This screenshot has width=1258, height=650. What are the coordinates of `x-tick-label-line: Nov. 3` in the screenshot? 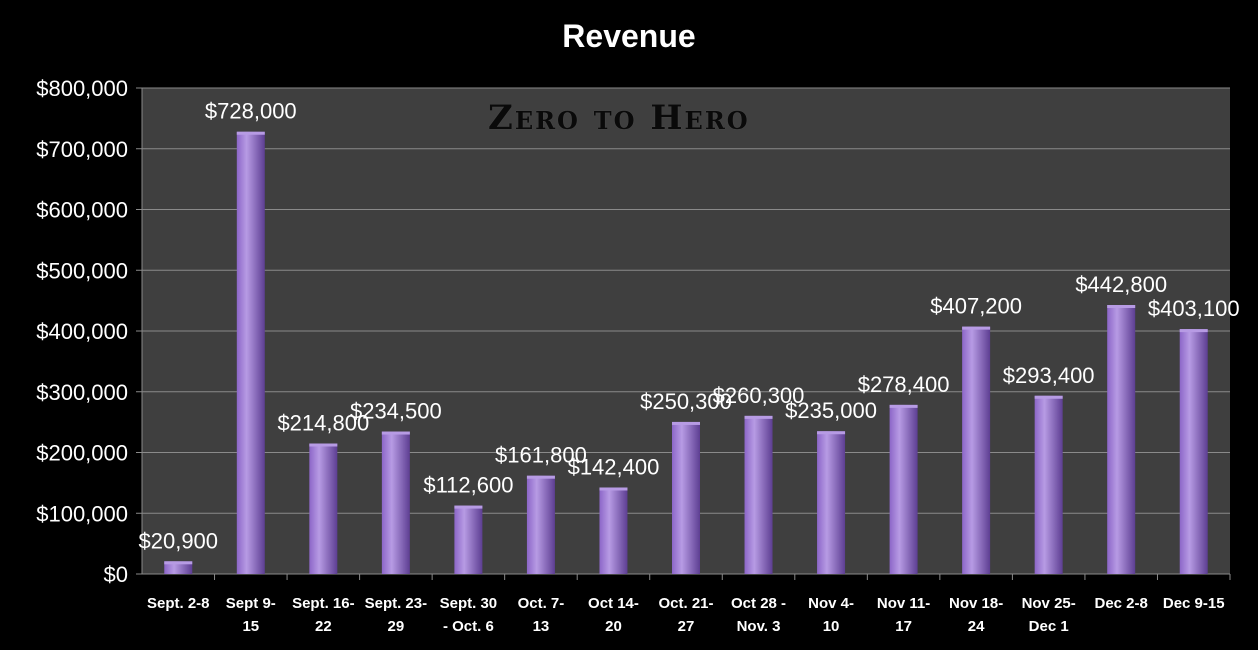 It's located at (759, 626).